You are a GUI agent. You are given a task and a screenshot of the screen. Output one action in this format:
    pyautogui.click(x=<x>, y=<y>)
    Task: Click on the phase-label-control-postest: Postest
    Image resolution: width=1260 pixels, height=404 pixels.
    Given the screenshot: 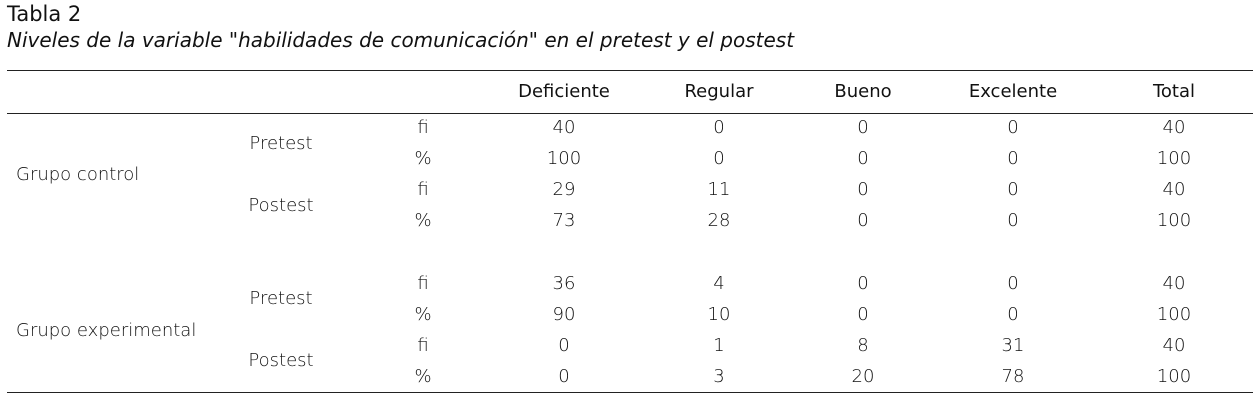 What is the action you would take?
    pyautogui.click(x=281, y=205)
    